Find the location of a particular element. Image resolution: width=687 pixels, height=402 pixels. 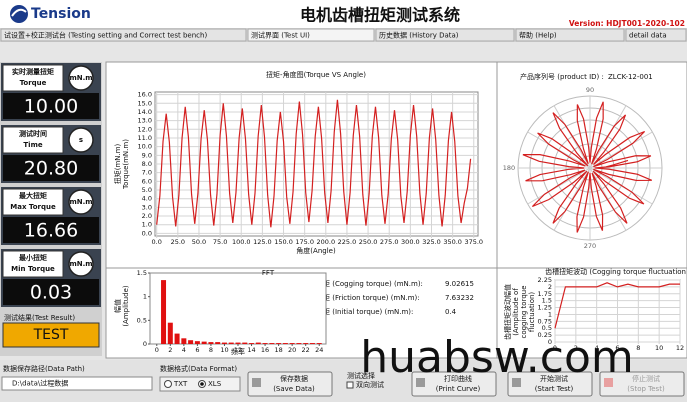

button-label-en: (Print Curve) is located at coordinates (458, 389).